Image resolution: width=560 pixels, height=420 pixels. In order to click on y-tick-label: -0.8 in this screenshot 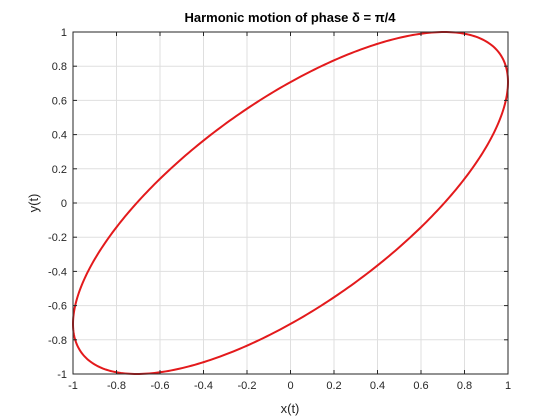, I will do `click(57, 341)`.